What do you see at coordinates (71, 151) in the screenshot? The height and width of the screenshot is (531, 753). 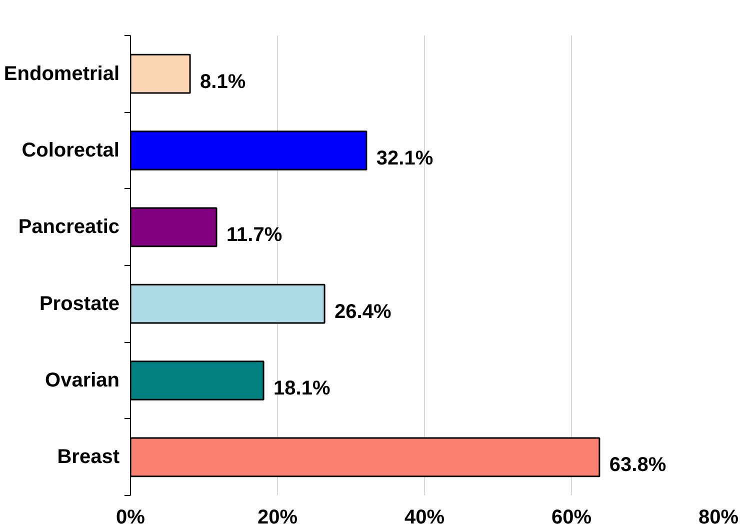 I see `y-tick-label: Colorectal` at bounding box center [71, 151].